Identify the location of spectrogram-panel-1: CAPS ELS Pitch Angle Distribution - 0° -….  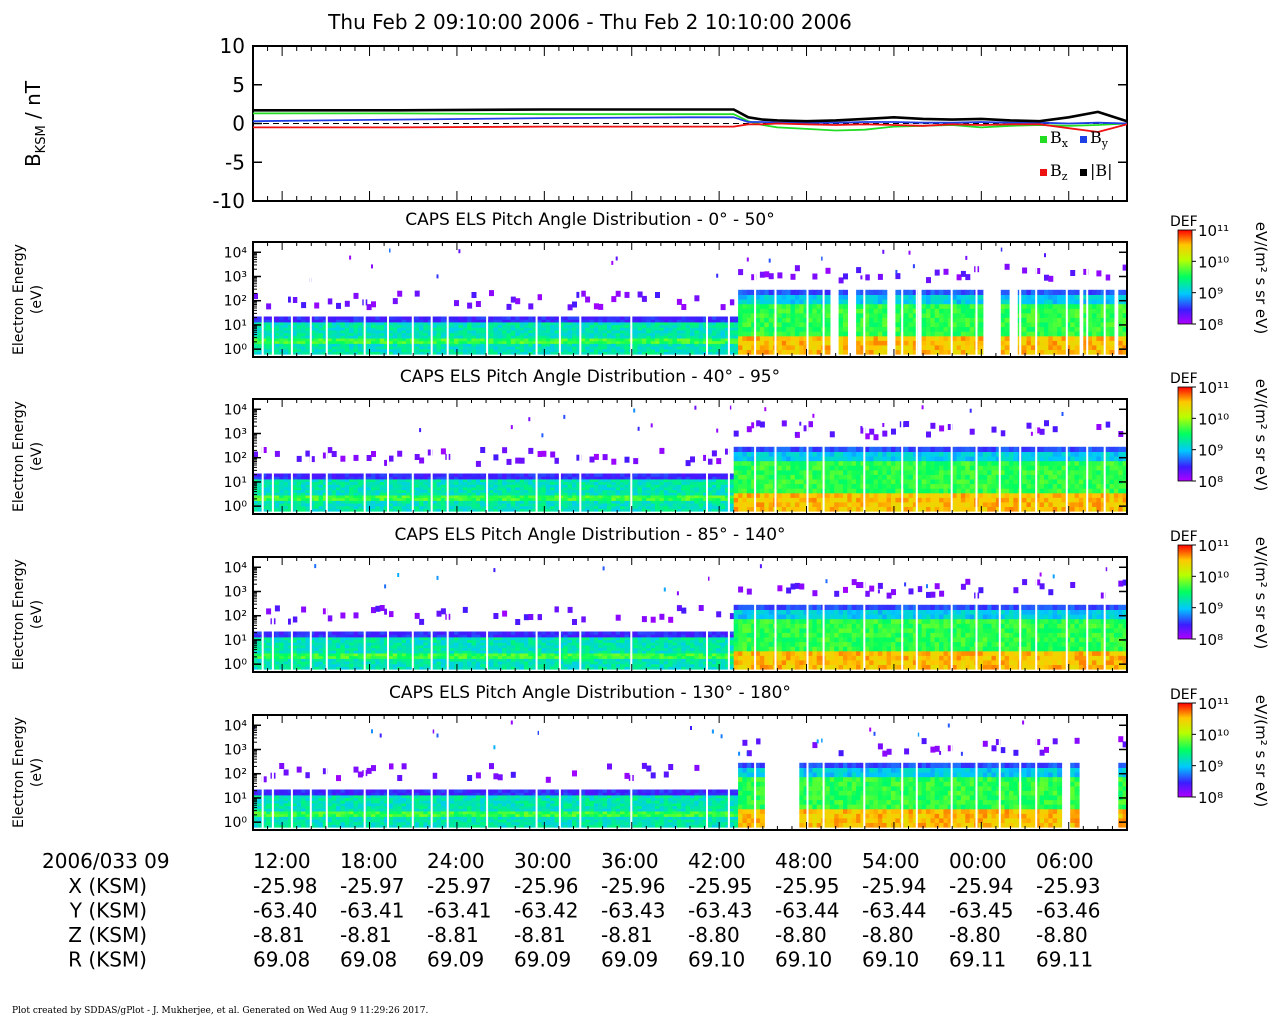
(640, 284).